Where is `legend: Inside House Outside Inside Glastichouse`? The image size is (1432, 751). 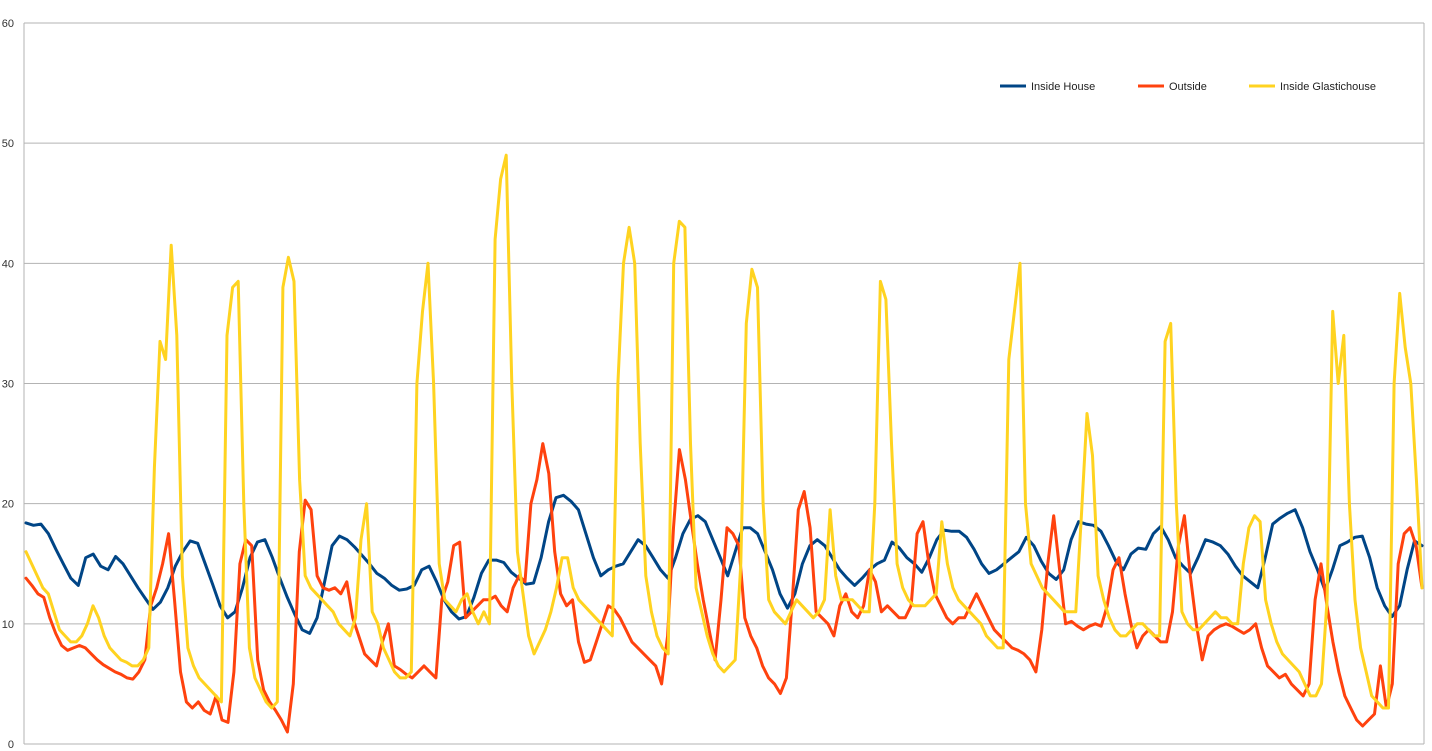 legend: Inside House Outside Inside Glastichouse is located at coordinates (1188, 87).